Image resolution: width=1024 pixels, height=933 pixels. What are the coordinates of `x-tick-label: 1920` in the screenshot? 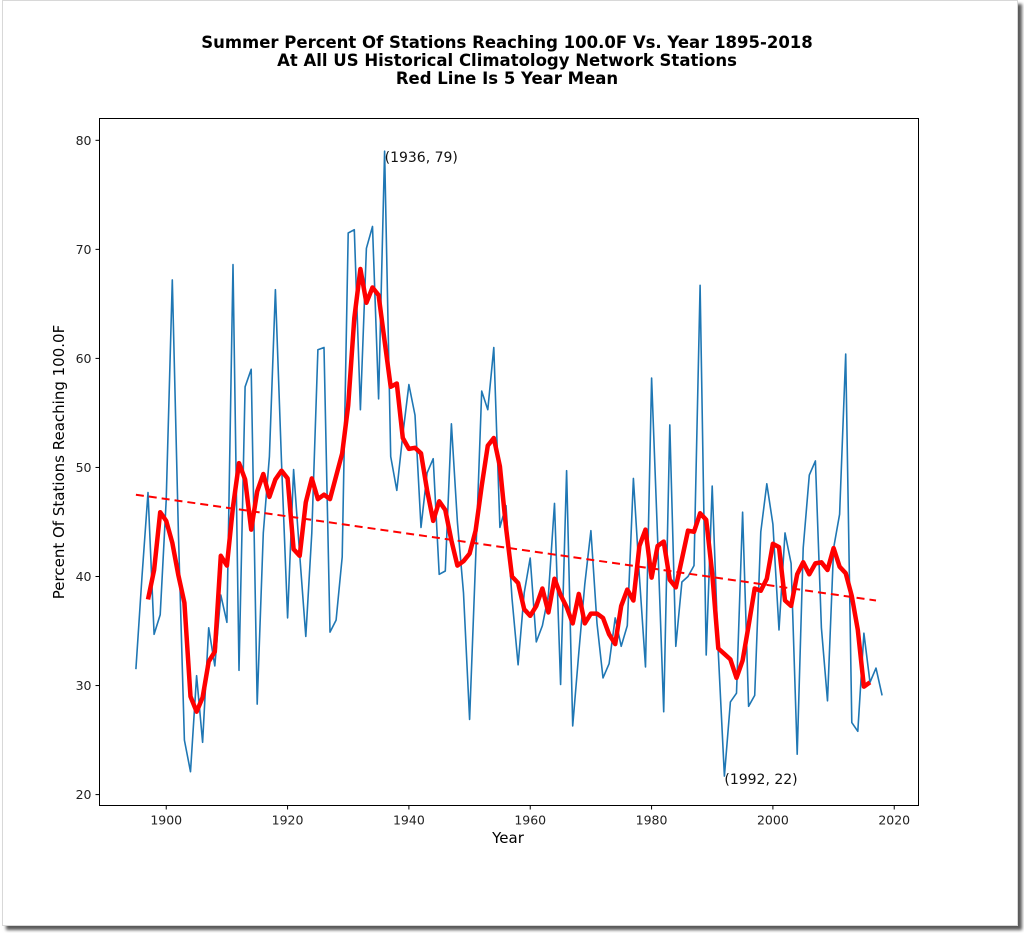 It's located at (288, 820).